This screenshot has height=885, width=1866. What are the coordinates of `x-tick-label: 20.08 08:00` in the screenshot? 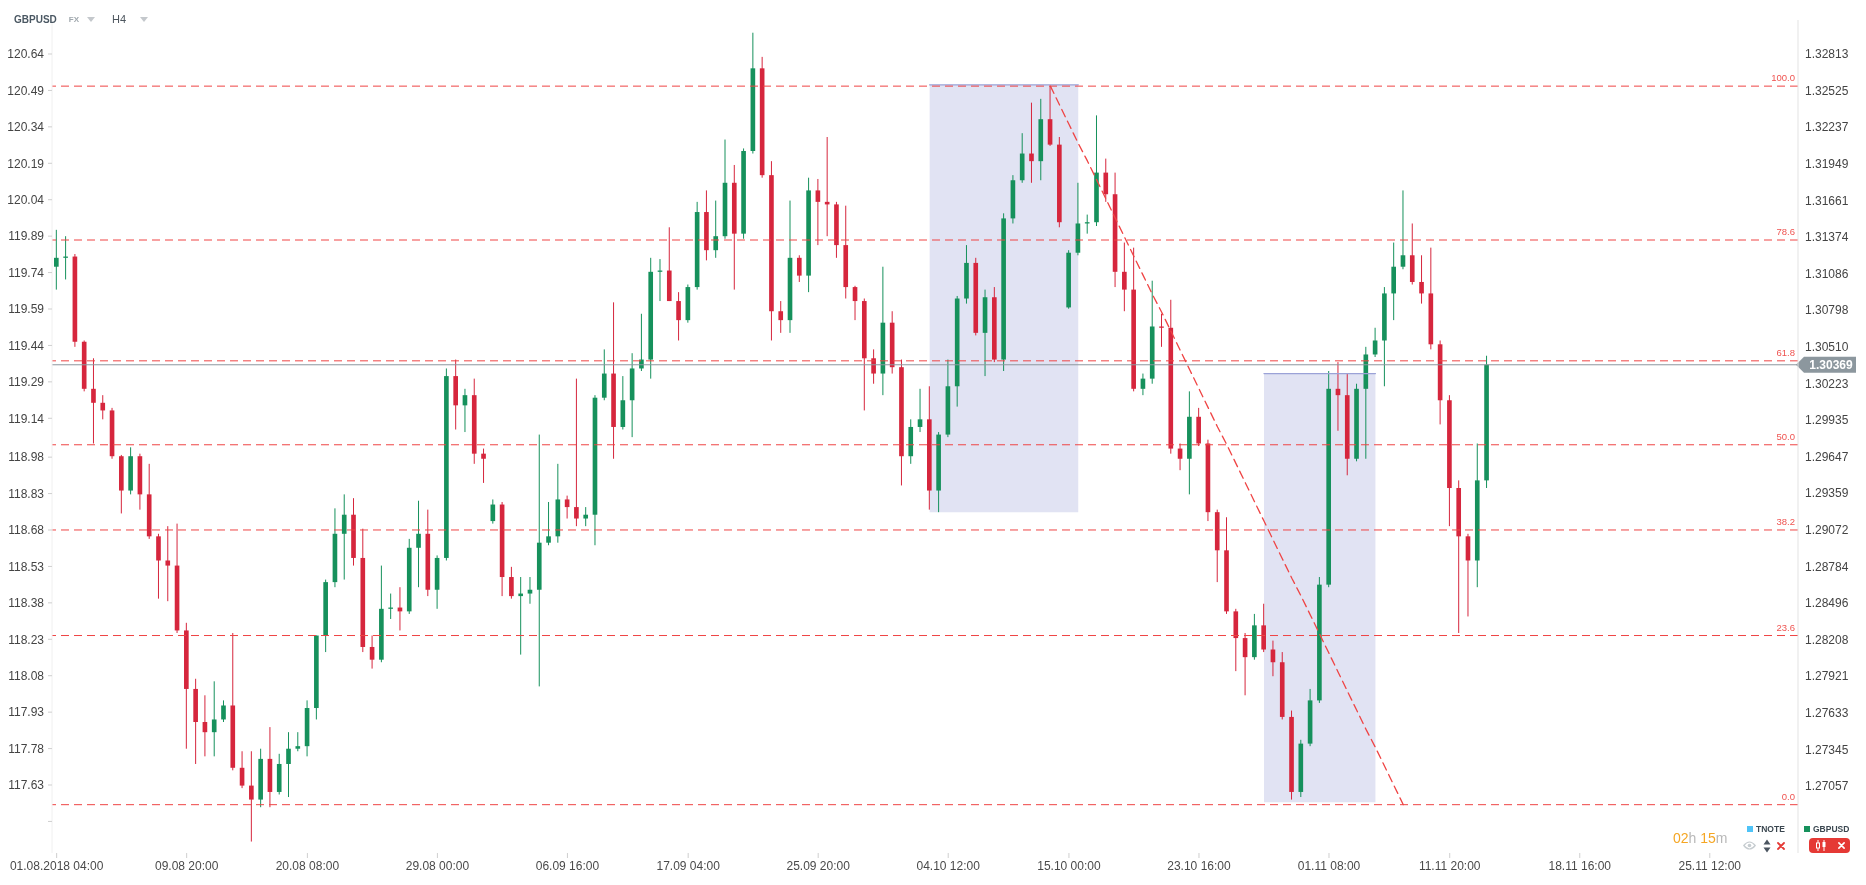 It's located at (307, 866).